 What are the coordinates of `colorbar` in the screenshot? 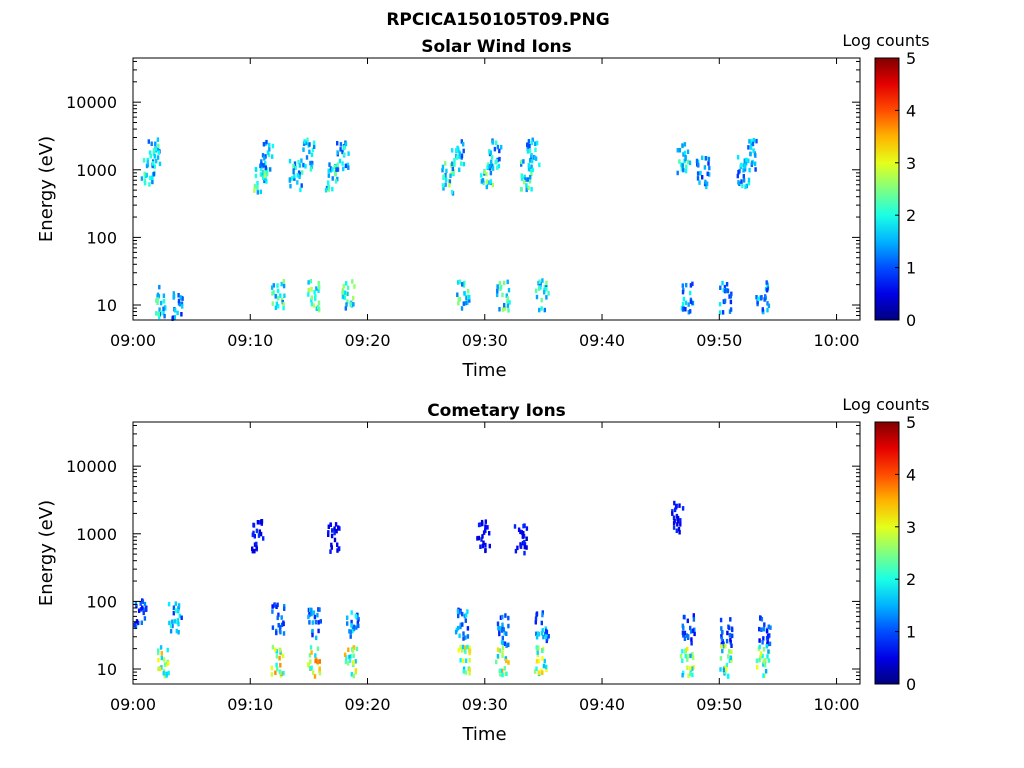 It's located at (887, 189).